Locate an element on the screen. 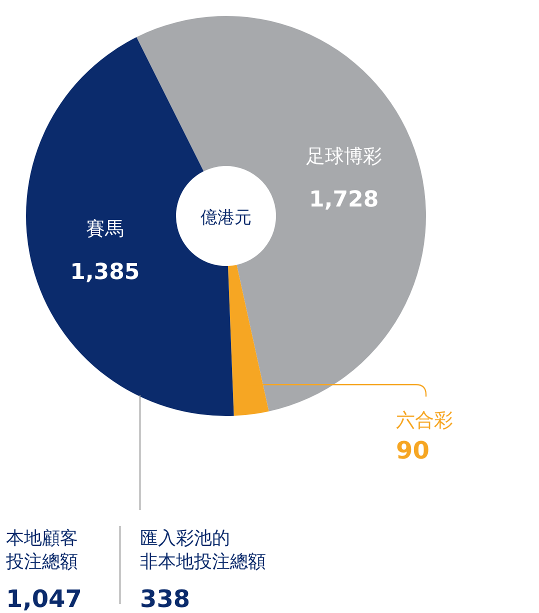  text: 338 is located at coordinates (165, 599).